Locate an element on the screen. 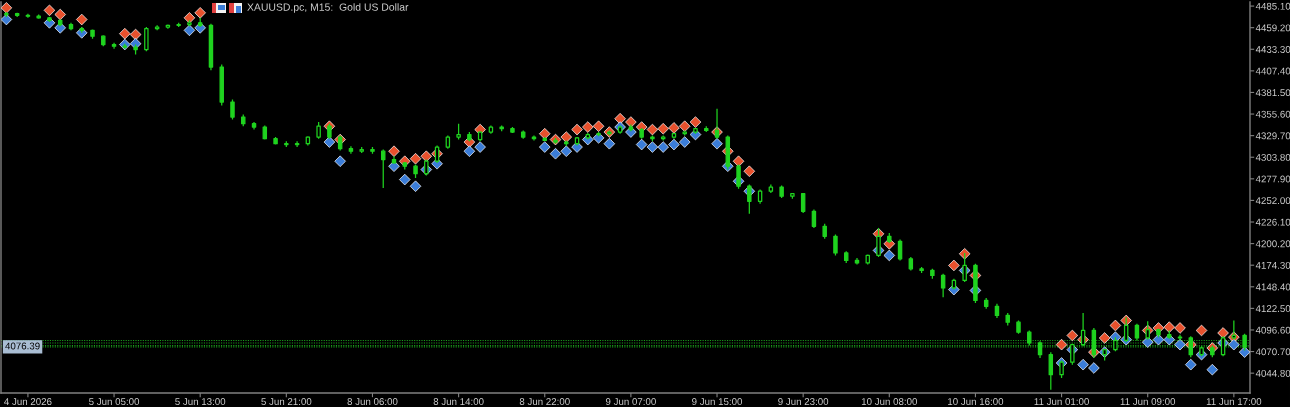  y-tick-label: 4381.50 is located at coordinates (1272, 93).